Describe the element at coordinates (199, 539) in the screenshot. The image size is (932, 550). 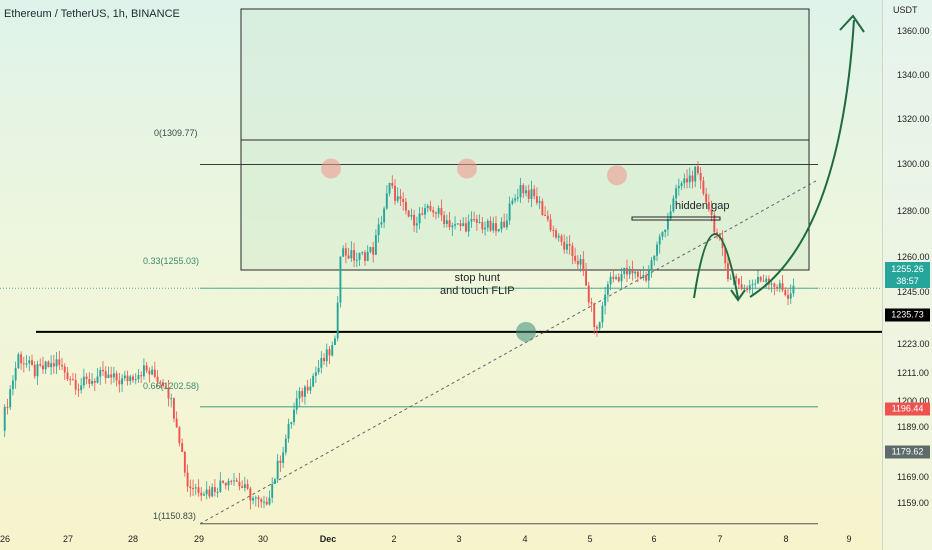
I see `time-label: 29` at that location.